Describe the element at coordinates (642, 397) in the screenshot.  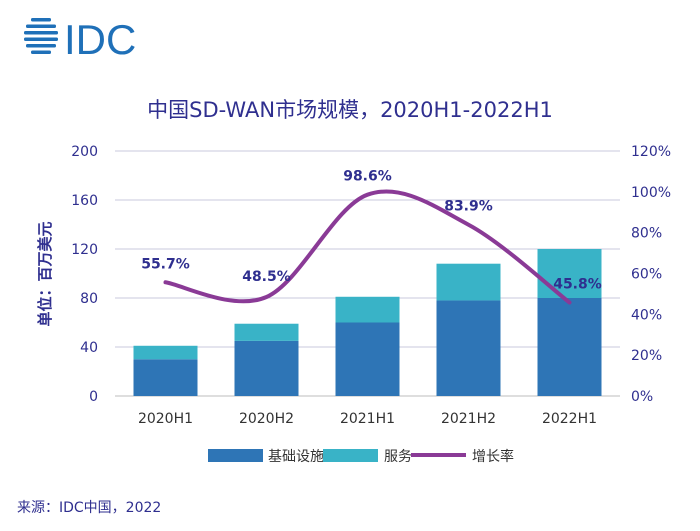
I see `y2-tick-label: 0%` at that location.